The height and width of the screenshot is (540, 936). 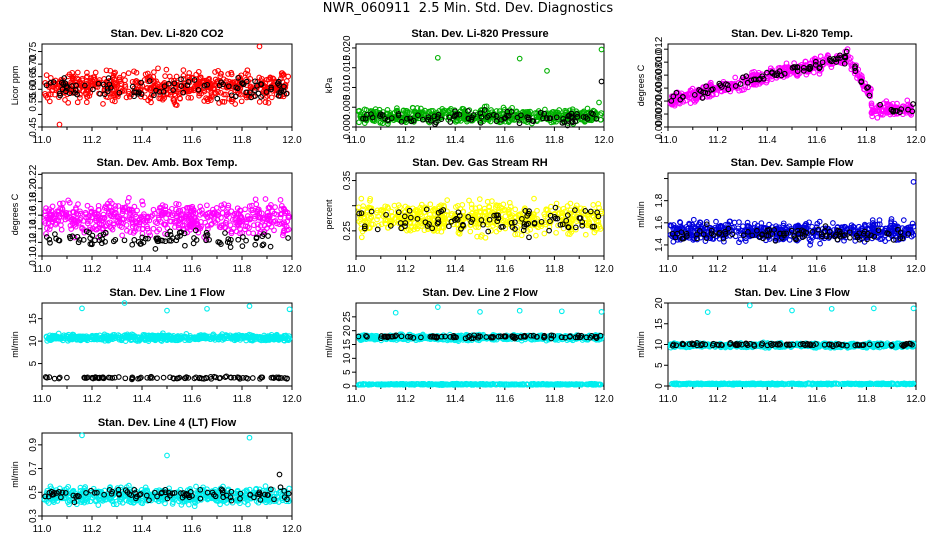 I want to click on x-tick-label: 12.0, so click(x=604, y=140).